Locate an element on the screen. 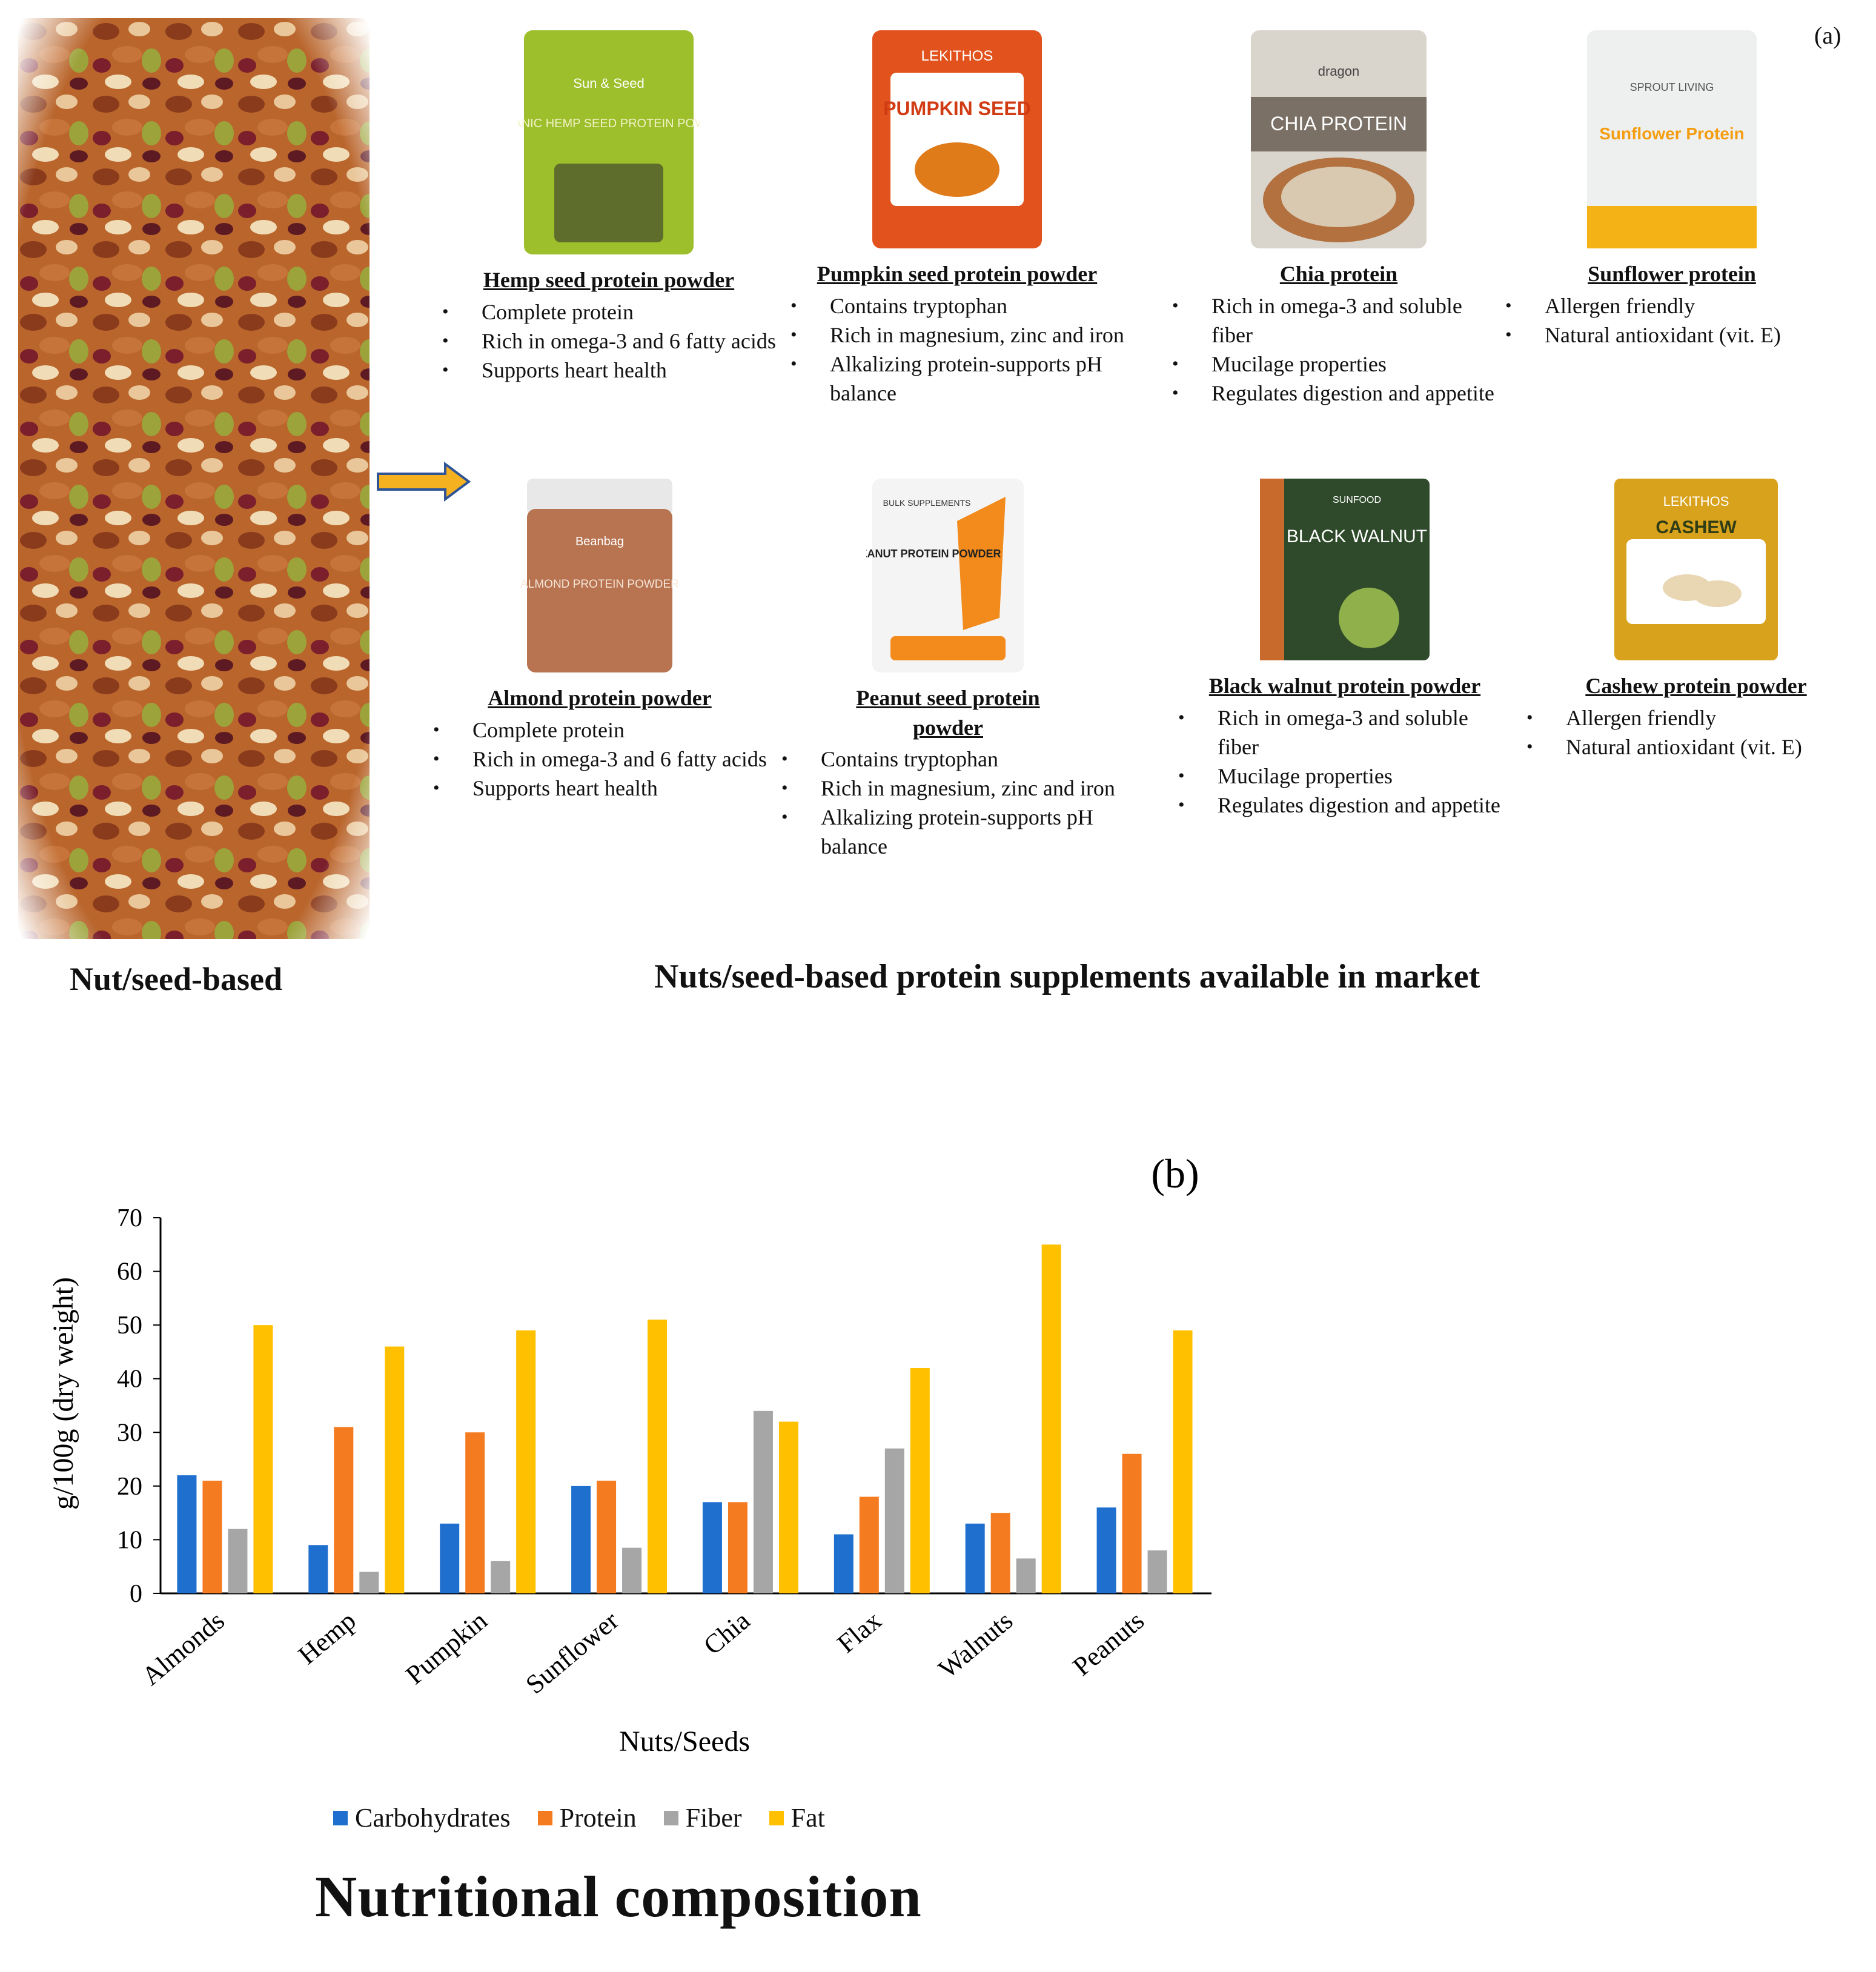 Image resolution: width=1876 pixels, height=1972 pixels. product-package-image: dragon CHIA PROTEIN is located at coordinates (1339, 139).